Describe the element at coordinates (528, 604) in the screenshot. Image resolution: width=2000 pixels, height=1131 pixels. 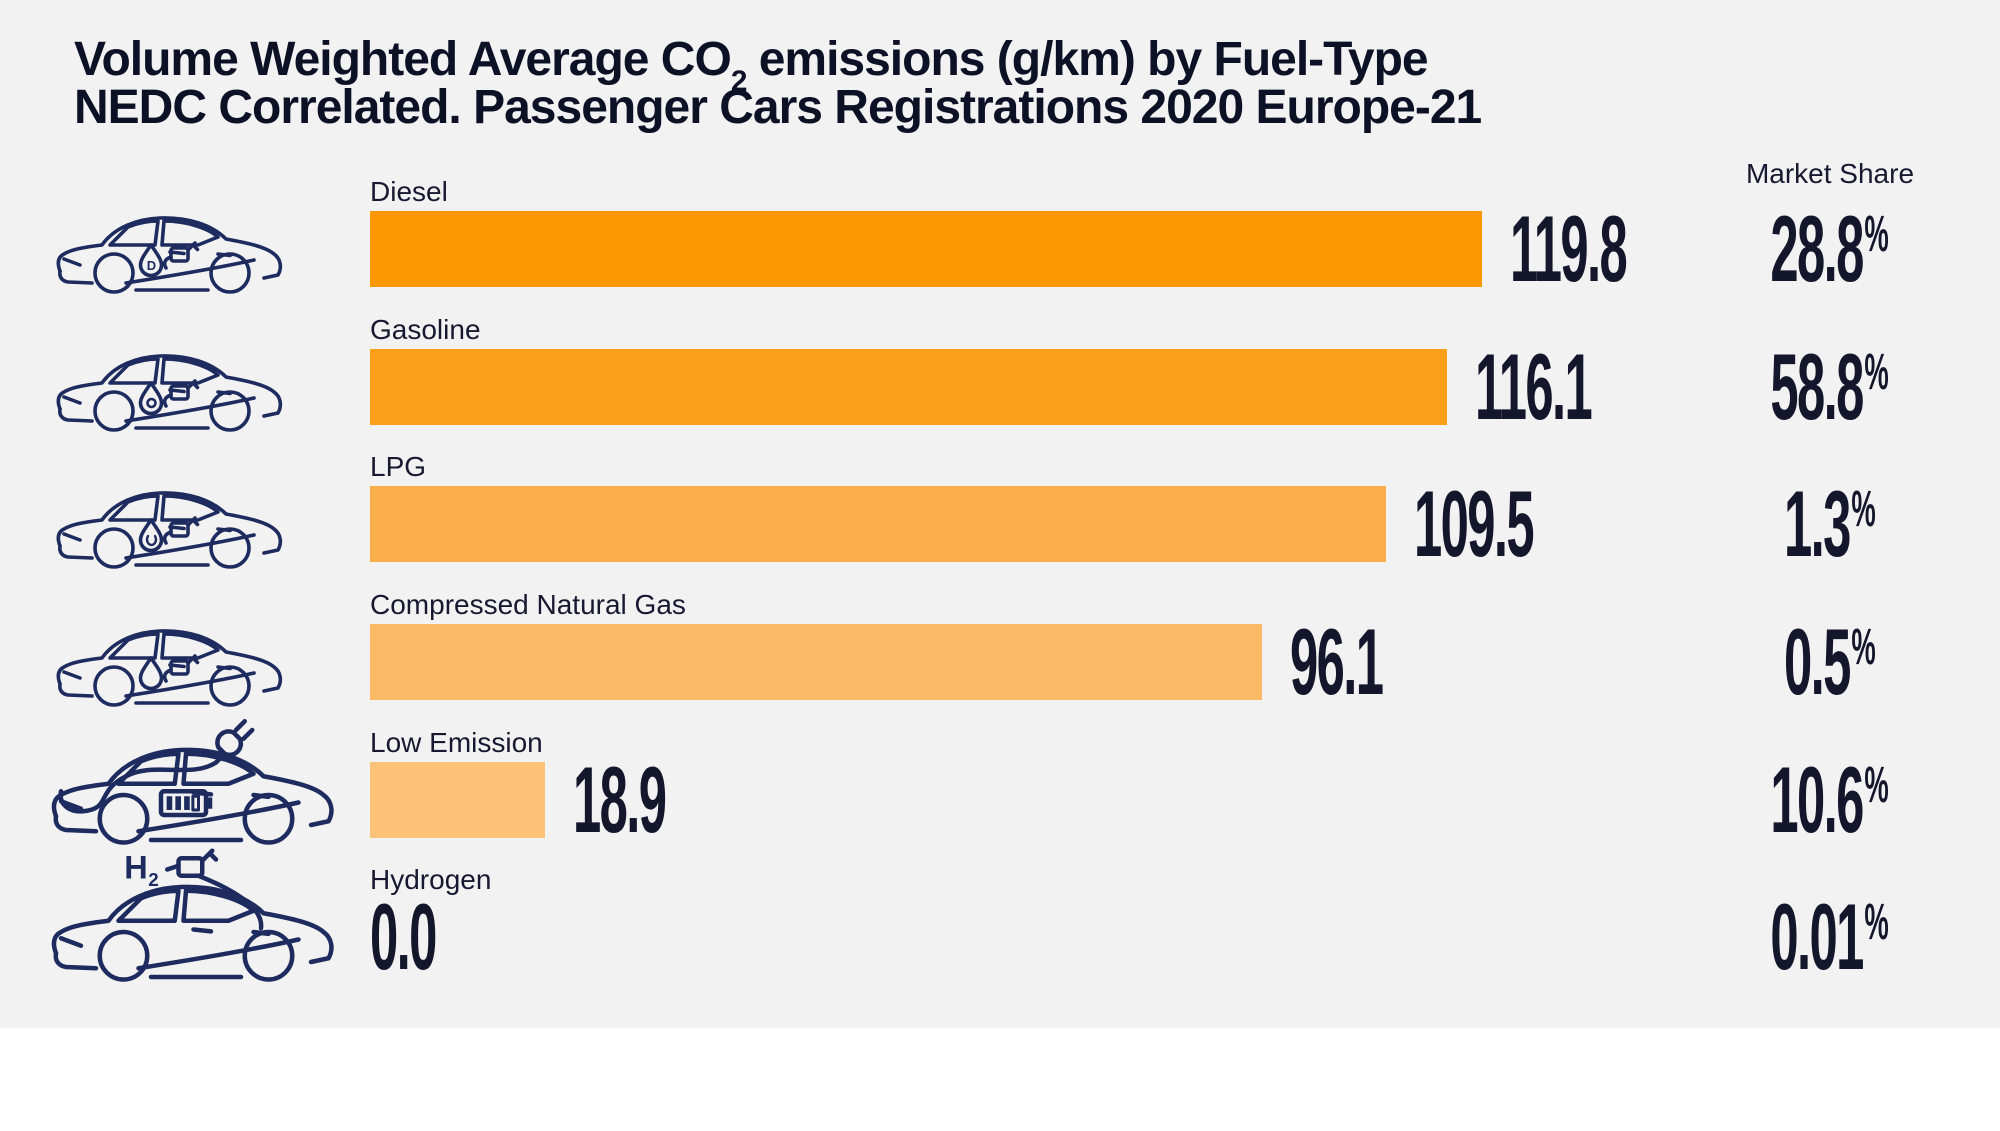
I see `row-label: Compressed Natural Gas` at that location.